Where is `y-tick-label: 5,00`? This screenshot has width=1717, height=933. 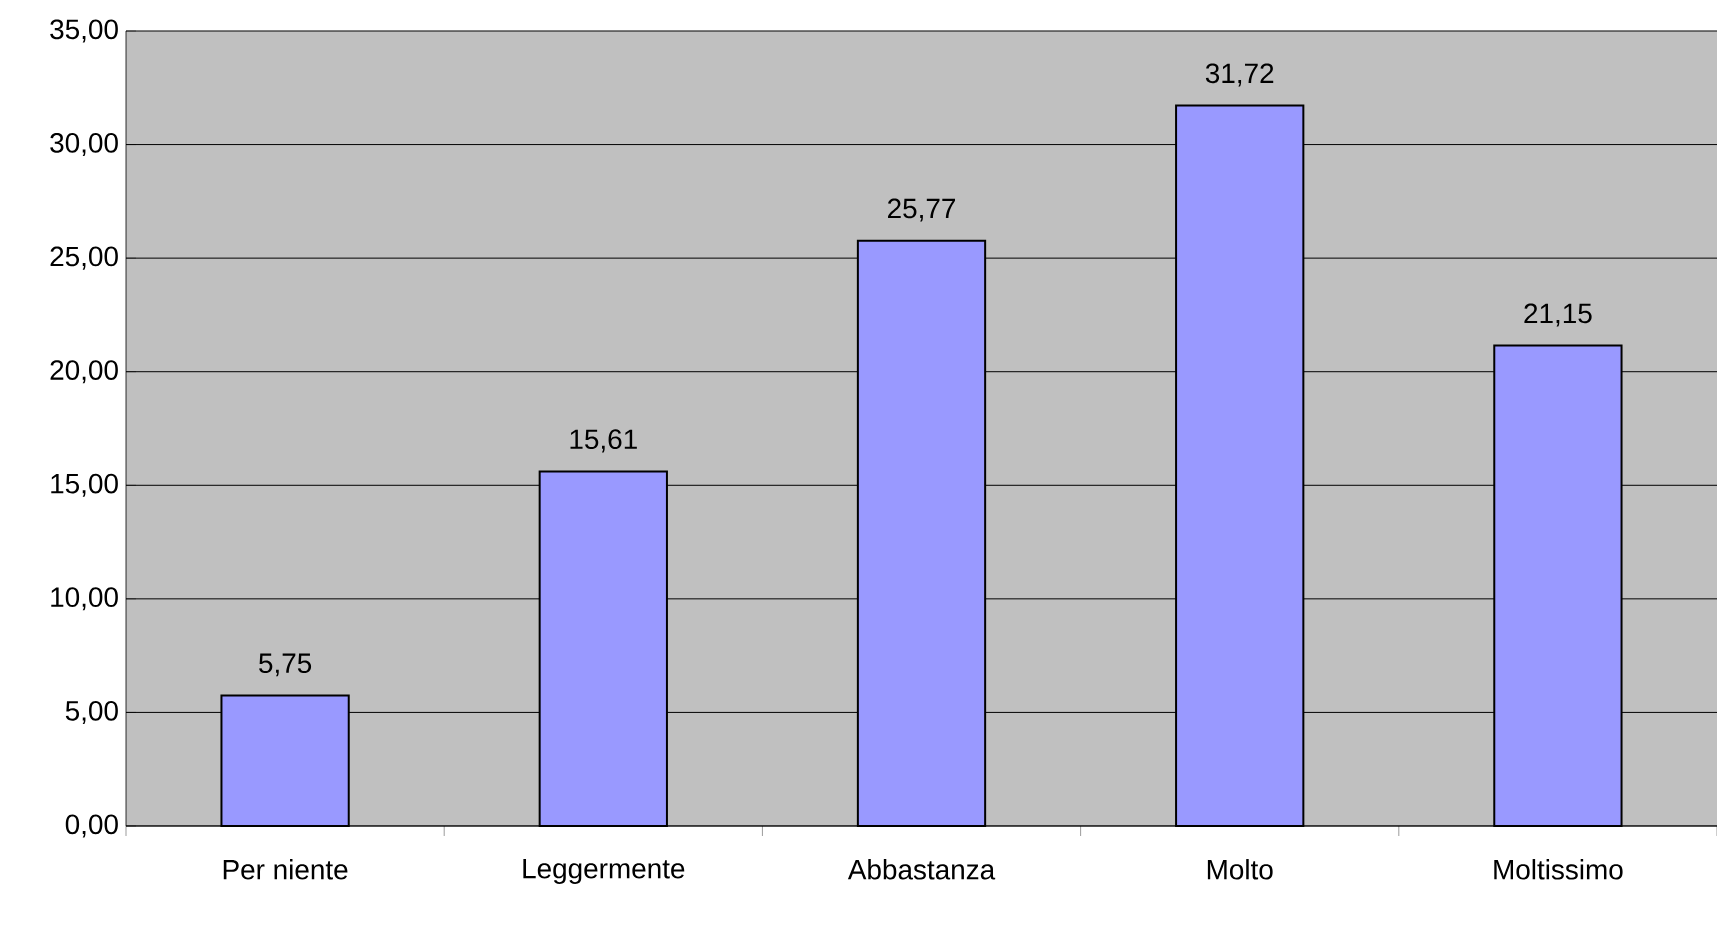 y-tick-label: 5,00 is located at coordinates (91, 712).